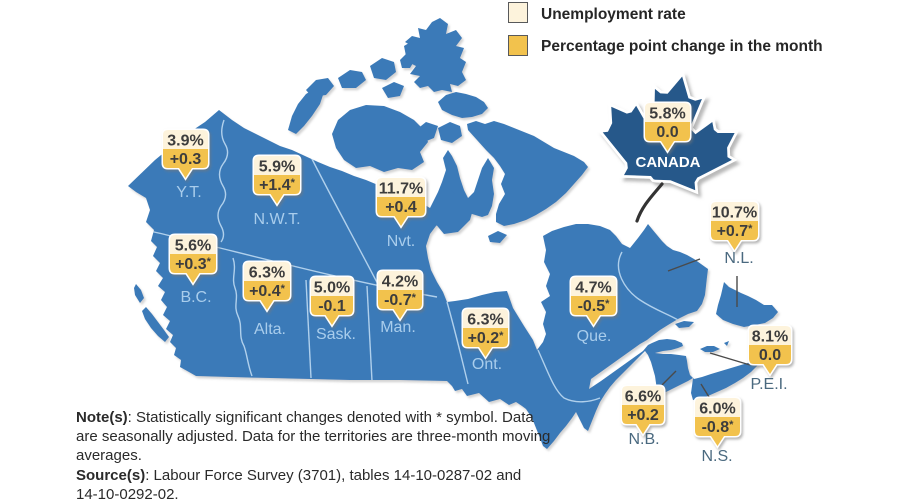 Image resolution: width=900 pixels, height=500 pixels. I want to click on svg-text: +0.4, so click(401, 207).